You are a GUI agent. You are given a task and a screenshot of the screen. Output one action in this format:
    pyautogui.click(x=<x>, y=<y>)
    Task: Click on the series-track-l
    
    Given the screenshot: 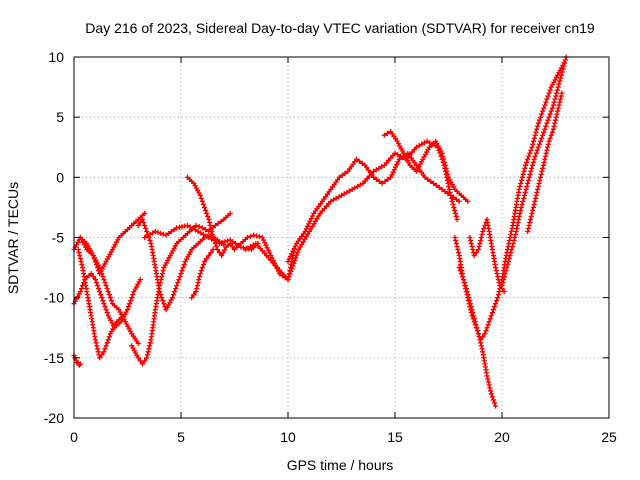 What is the action you would take?
    pyautogui.click(x=426, y=166)
    